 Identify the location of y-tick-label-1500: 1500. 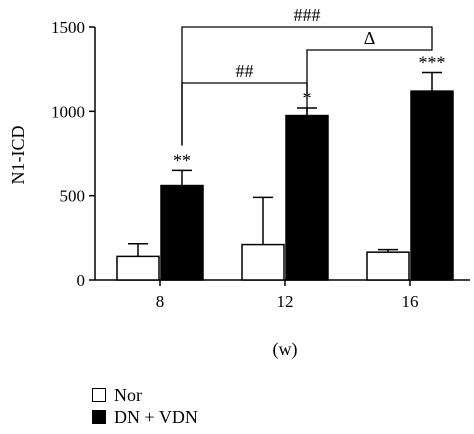
(68, 27).